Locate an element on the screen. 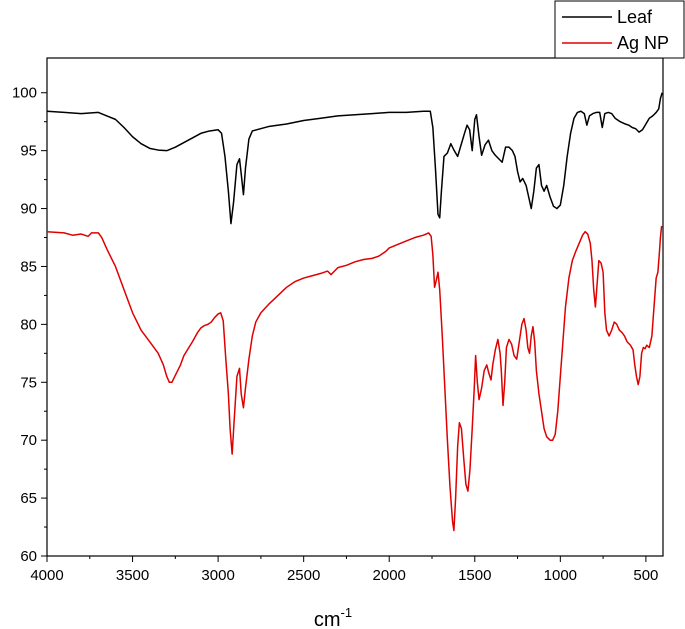 Image resolution: width=685 pixels, height=629 pixels. x-tick-label: 500 is located at coordinates (645, 575).